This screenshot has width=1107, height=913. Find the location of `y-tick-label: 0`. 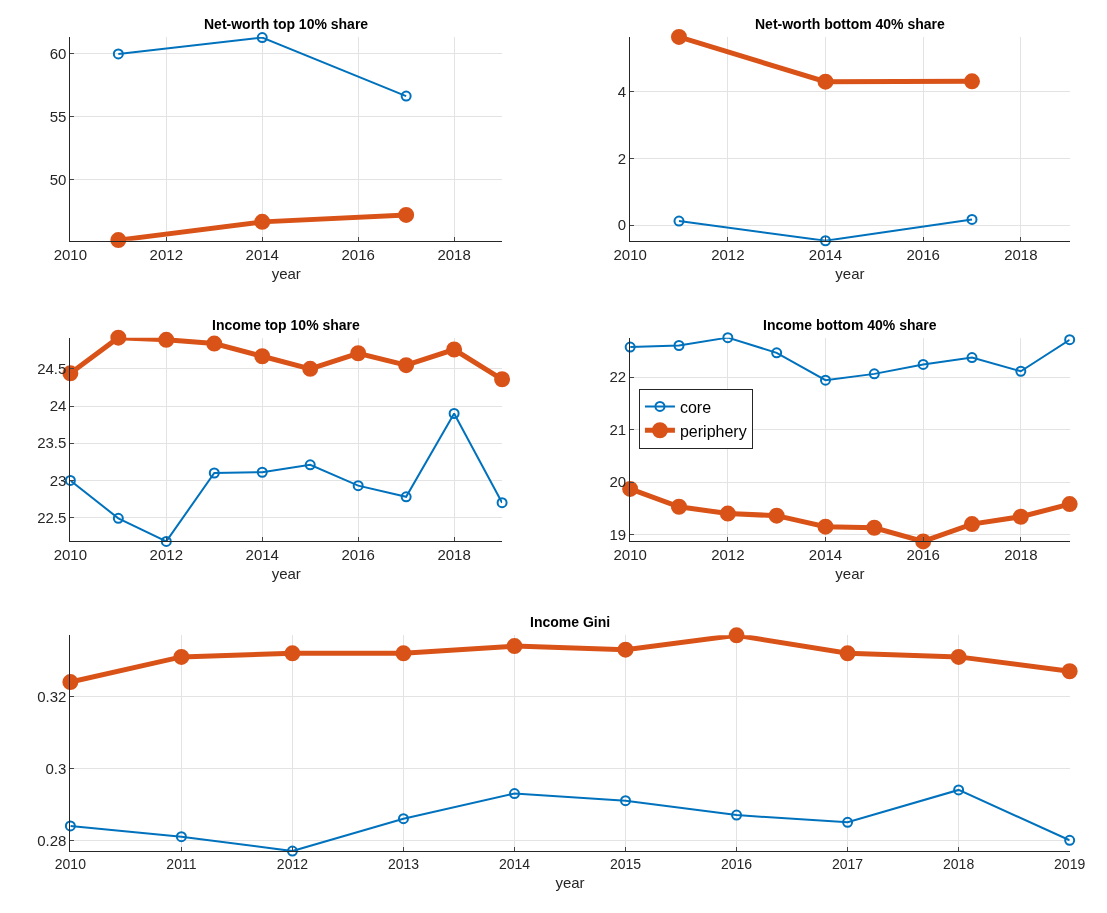

y-tick-label: 0 is located at coordinates (622, 225).